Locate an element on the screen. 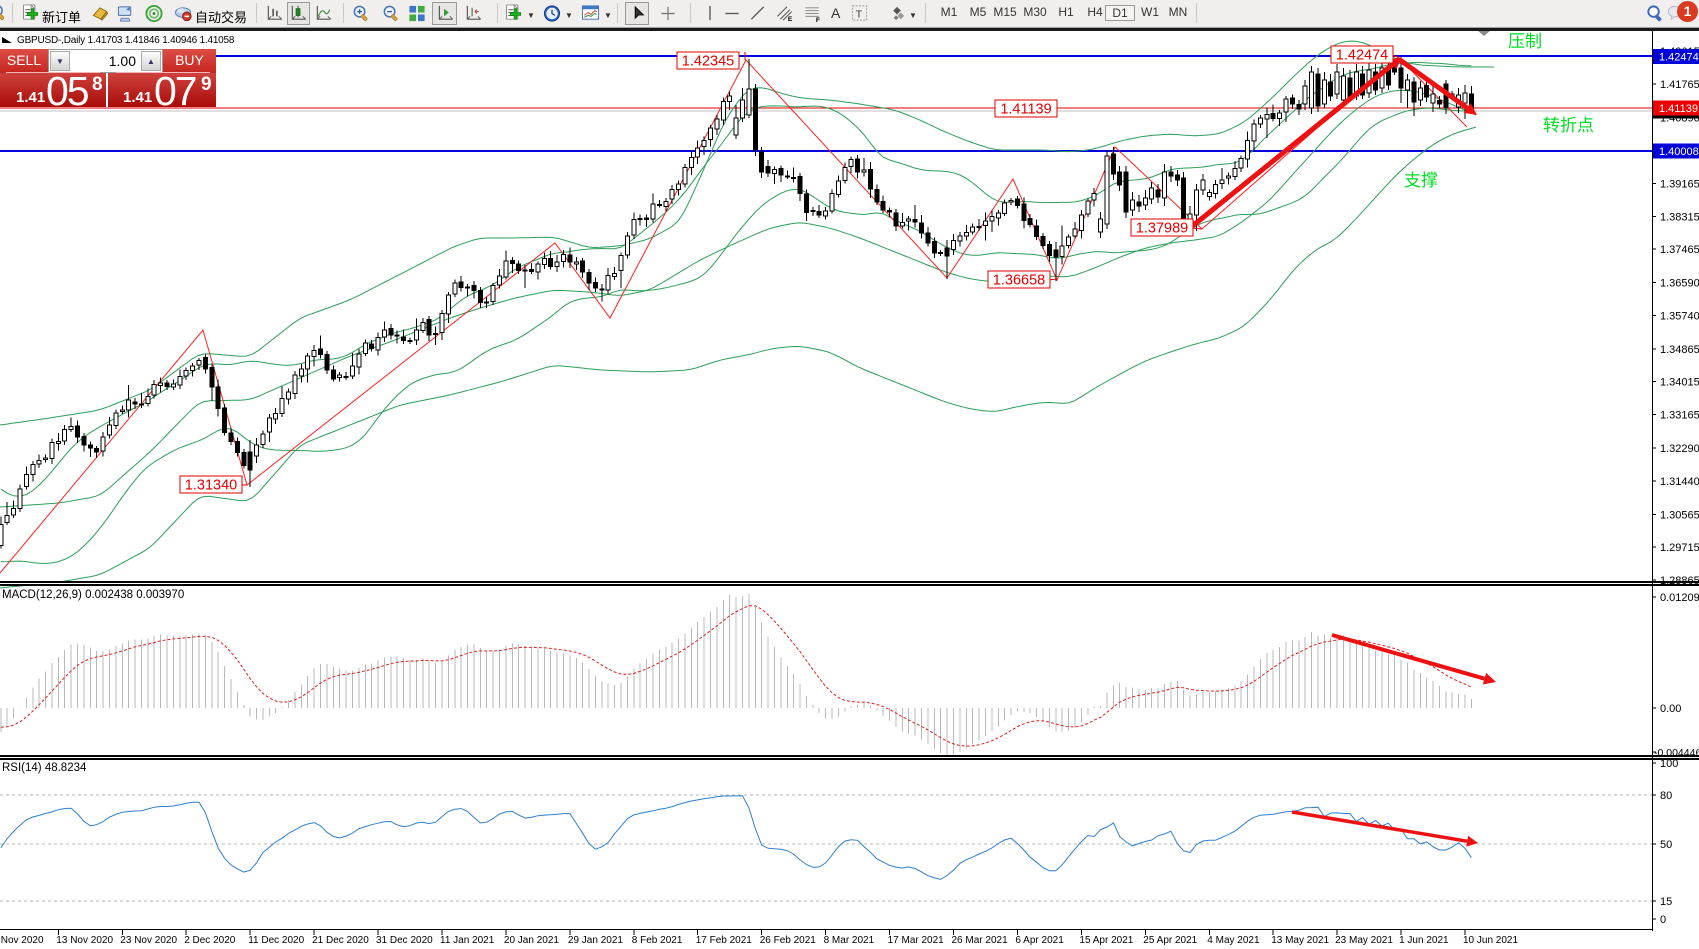  svg-text:MACD(12,26,9) 0.002438 0.00397: MACD(12,26,9) 0.002438 0.003970 is located at coordinates (93, 595).